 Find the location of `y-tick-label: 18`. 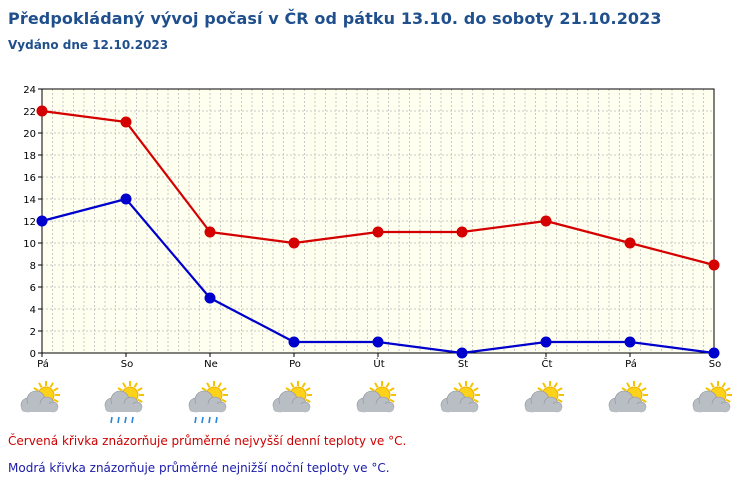

y-tick-label: 18 is located at coordinates (29, 156).